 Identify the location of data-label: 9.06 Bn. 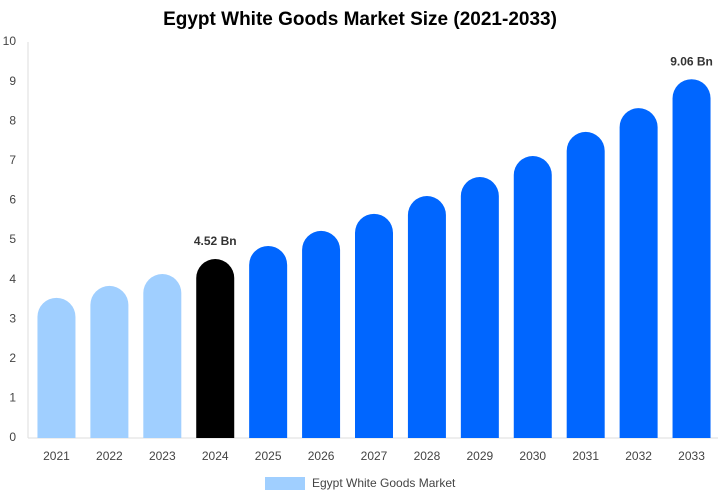
(691, 61).